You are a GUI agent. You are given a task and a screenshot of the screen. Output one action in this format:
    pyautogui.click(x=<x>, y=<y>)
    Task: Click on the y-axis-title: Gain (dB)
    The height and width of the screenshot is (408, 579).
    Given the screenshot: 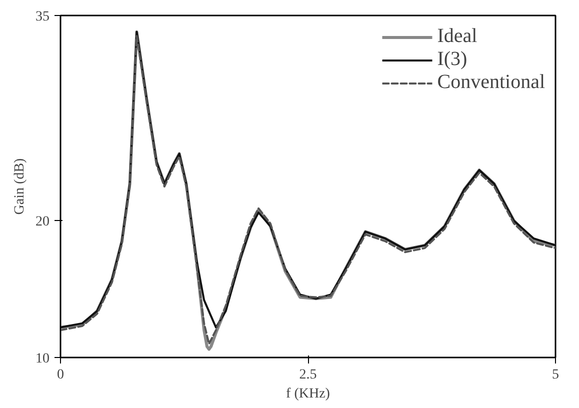 What is the action you would take?
    pyautogui.click(x=20, y=186)
    